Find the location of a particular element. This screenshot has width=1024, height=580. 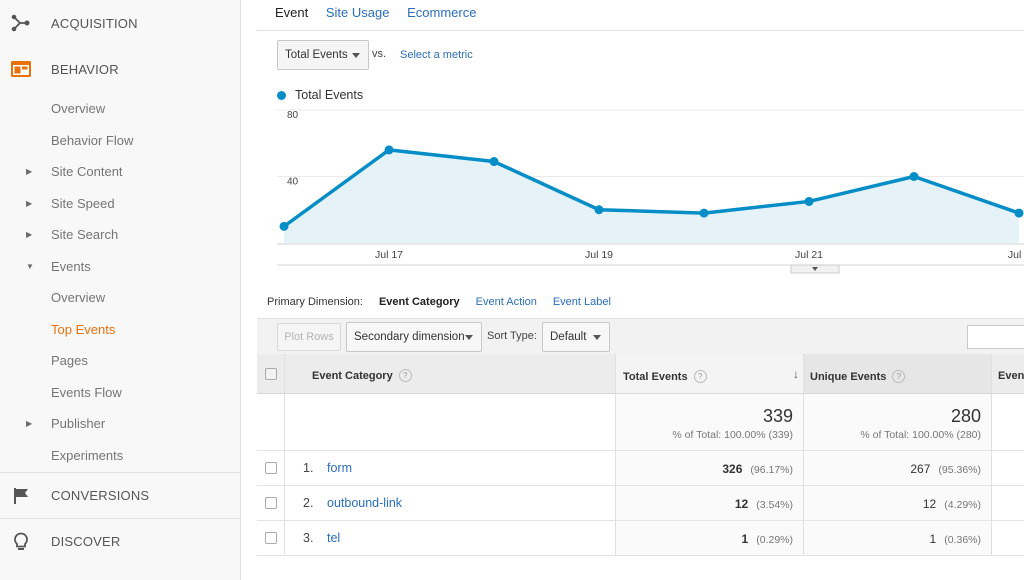

row-unique-percent: (4.29%) is located at coordinates (962, 505).